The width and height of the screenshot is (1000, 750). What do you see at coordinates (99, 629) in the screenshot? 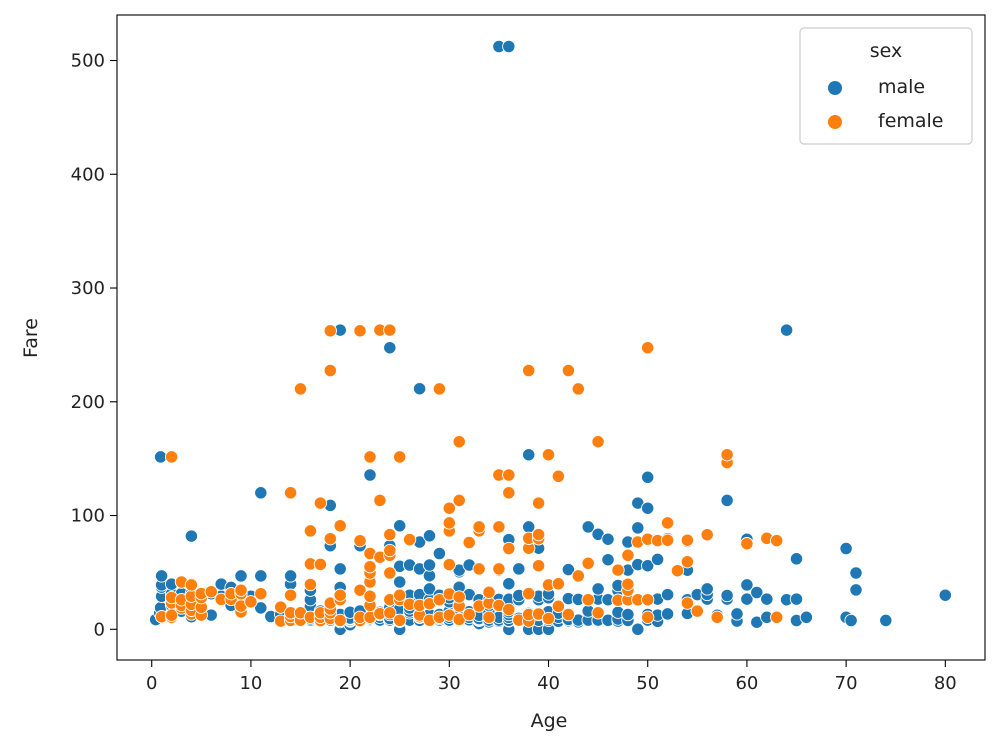
I see `y-tick-label-0: 0` at bounding box center [99, 629].